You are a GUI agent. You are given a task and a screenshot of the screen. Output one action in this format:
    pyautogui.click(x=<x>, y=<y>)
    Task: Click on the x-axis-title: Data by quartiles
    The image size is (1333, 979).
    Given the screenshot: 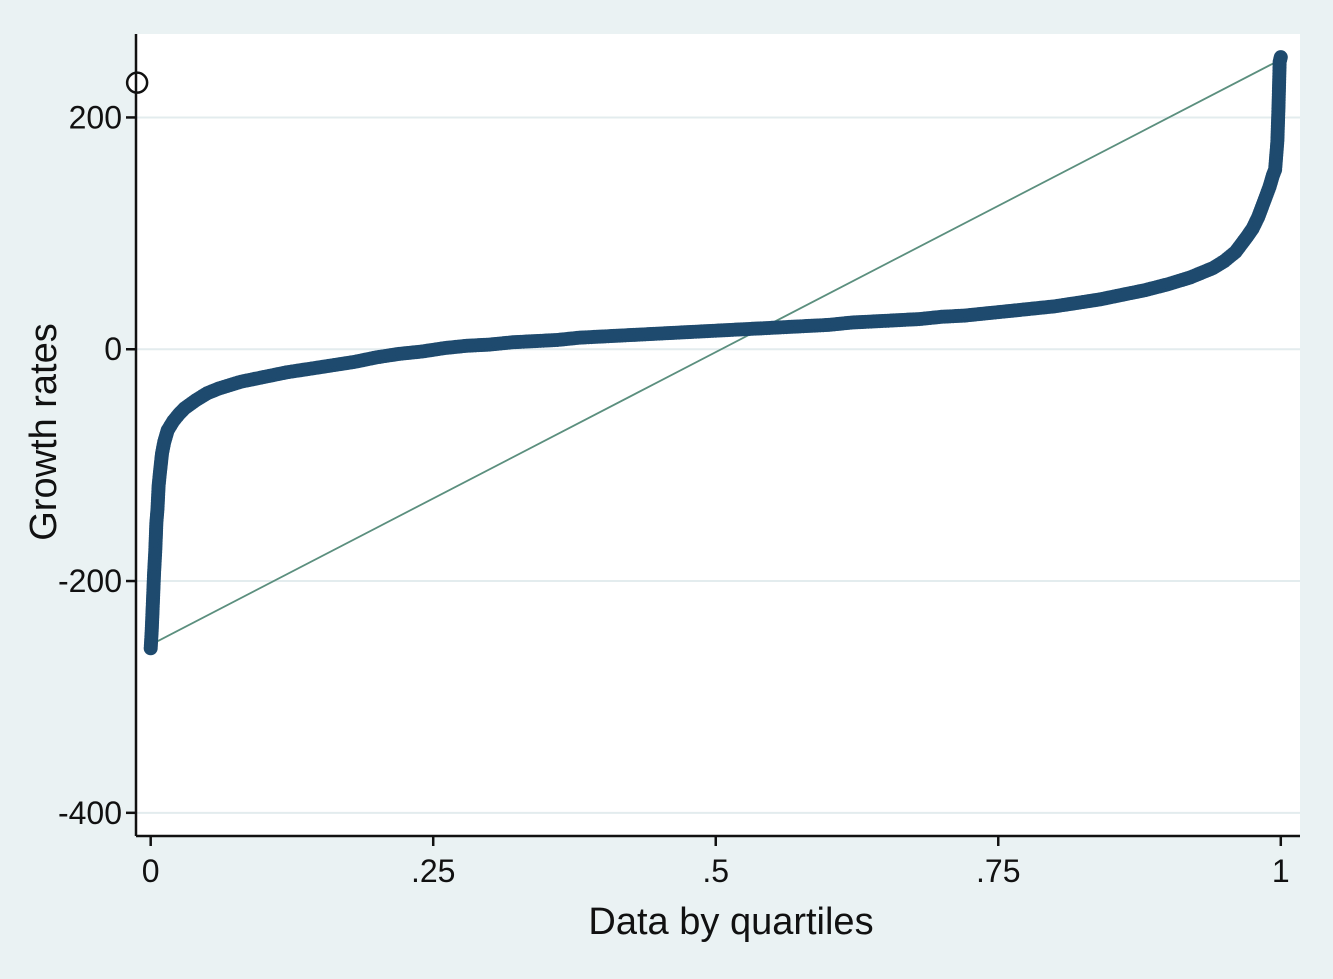 What is the action you would take?
    pyautogui.click(x=730, y=922)
    